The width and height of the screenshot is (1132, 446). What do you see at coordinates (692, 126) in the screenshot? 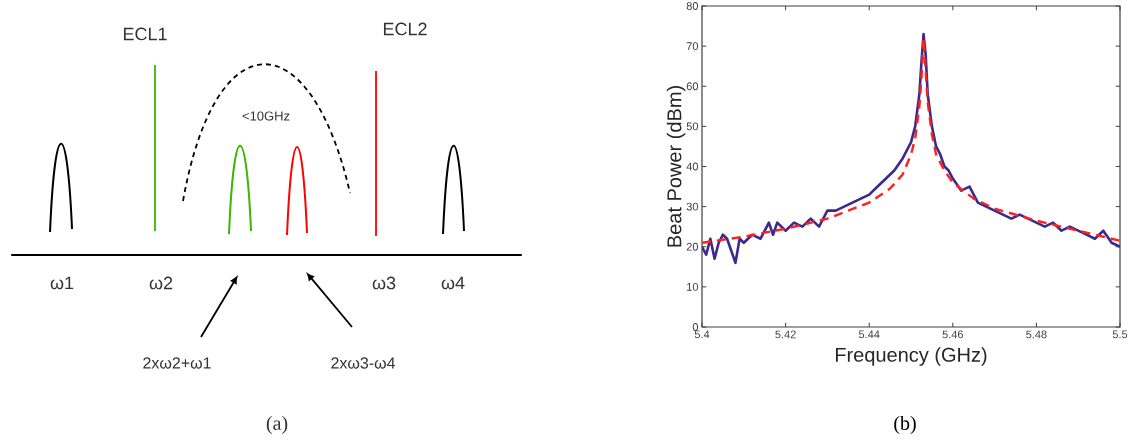
I see `y-tick-label: 50` at bounding box center [692, 126].